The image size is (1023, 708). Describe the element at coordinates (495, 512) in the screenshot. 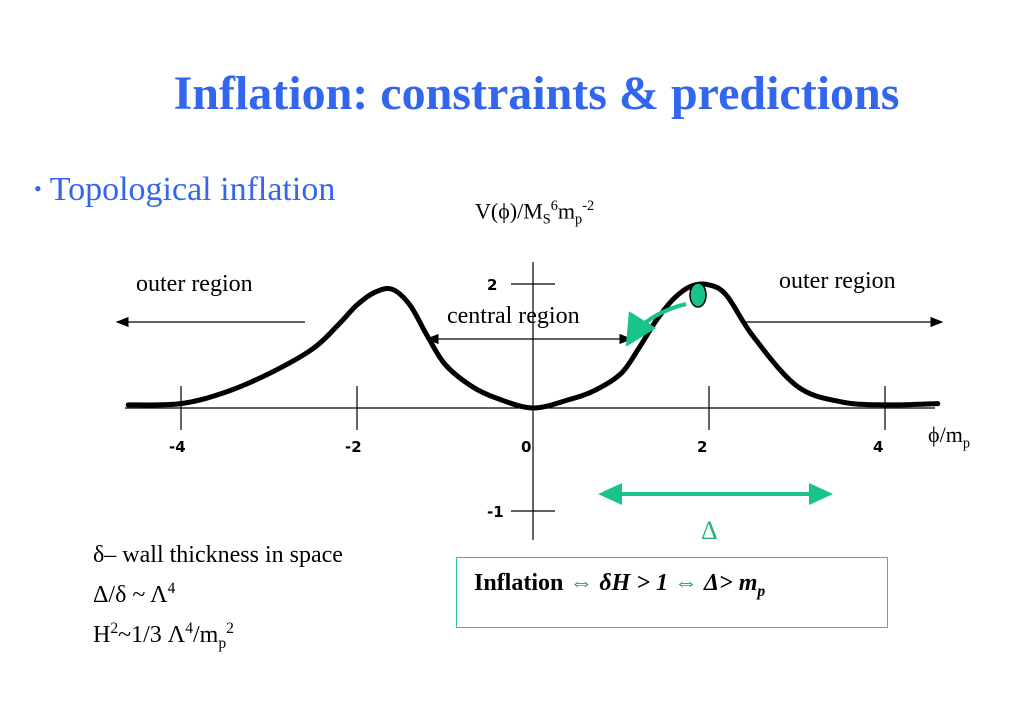

I see `y-tick-label: -1` at that location.